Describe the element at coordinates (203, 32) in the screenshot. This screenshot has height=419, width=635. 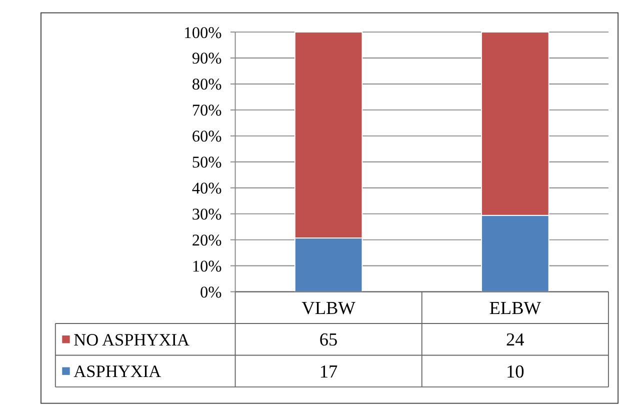
I see `y-tick-label: 100%` at that location.